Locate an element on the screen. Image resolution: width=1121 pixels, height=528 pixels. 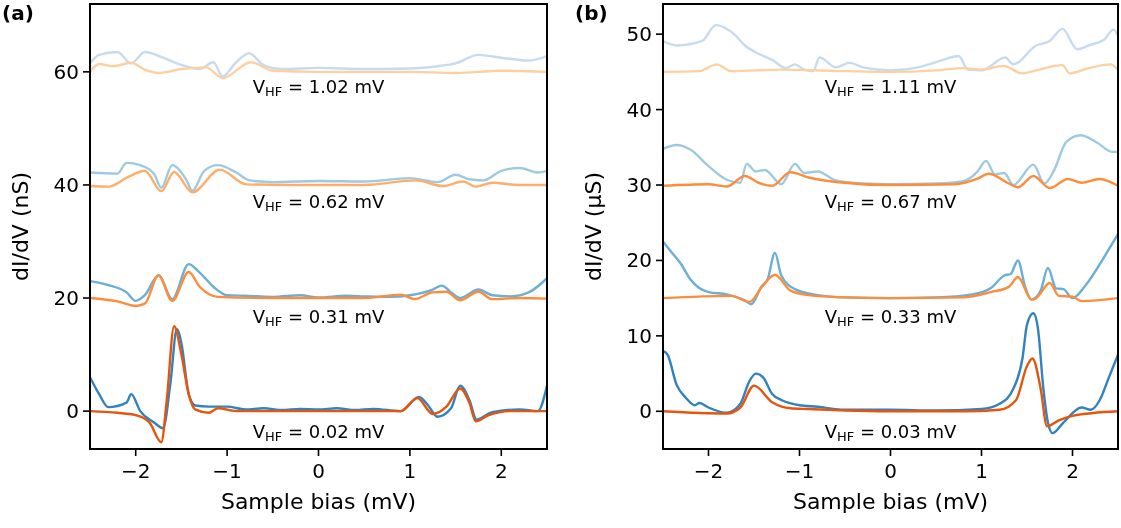
chart-title: (a) is located at coordinates (18, 13).